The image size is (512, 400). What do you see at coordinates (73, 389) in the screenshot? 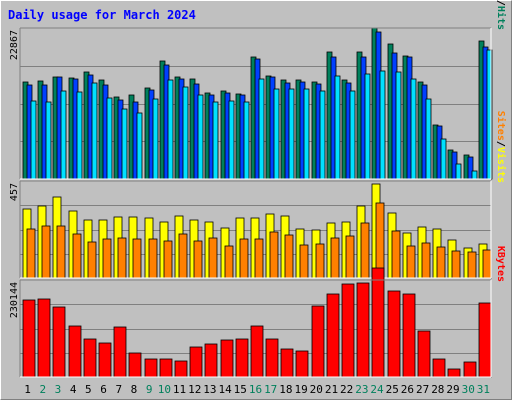
I see `x-tick-label-day-4: 4` at bounding box center [73, 389].